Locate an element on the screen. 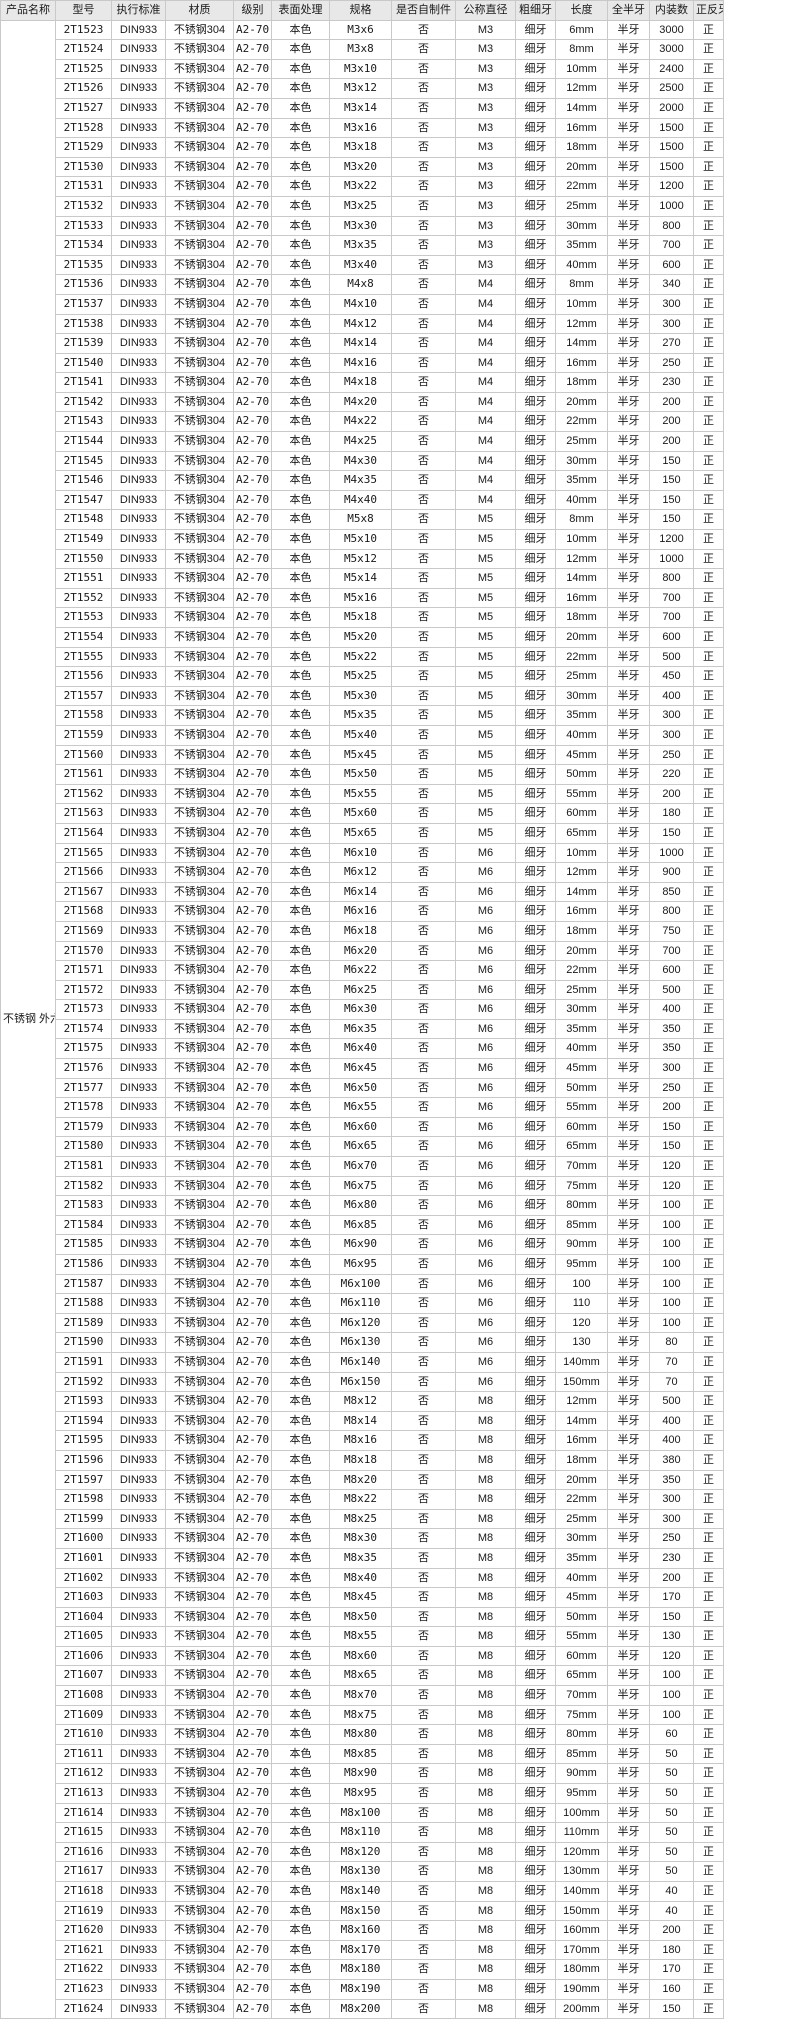 The image size is (800, 2019). cell-model: 2T1568 is located at coordinates (83, 911).